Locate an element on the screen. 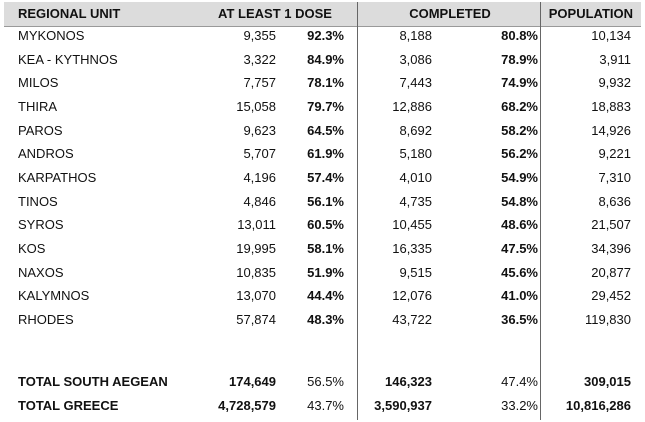 The width and height of the screenshot is (645, 422). header-cell: REGIONAL UNIT is located at coordinates (69, 13).